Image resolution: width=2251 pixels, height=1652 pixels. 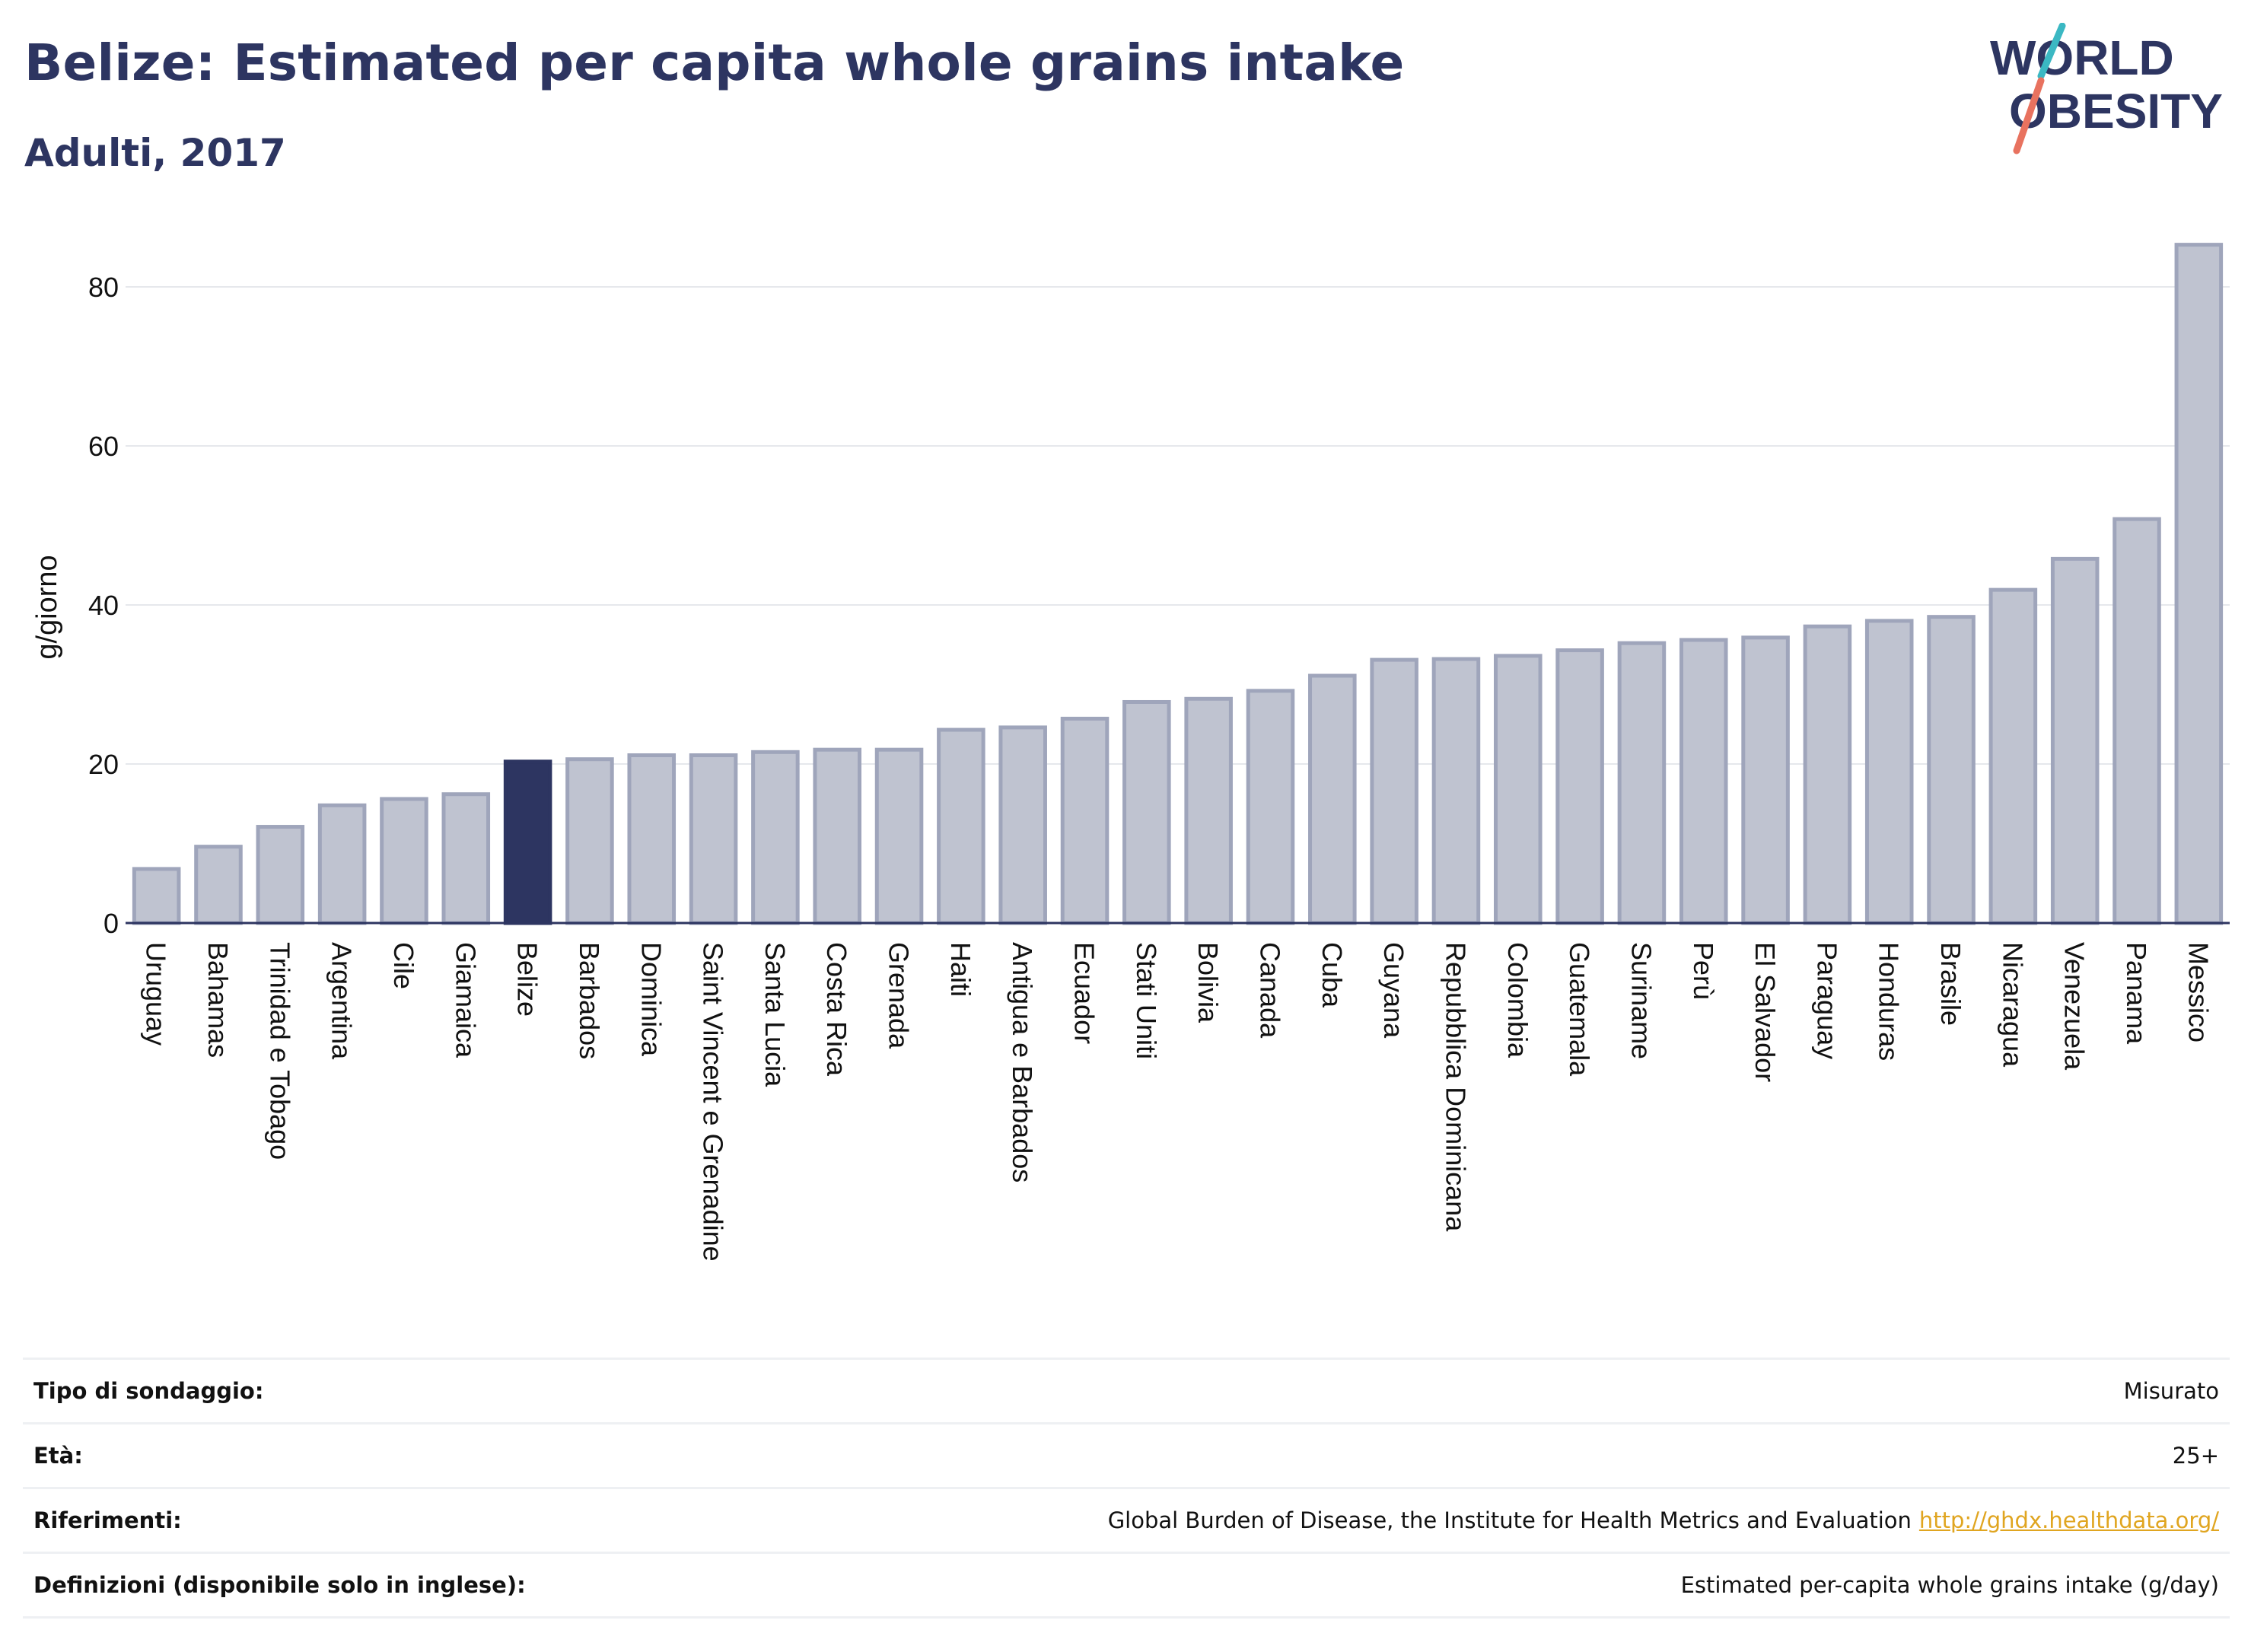 What do you see at coordinates (1517, 1000) in the screenshot?
I see `x-tick-label: Colombia` at bounding box center [1517, 1000].